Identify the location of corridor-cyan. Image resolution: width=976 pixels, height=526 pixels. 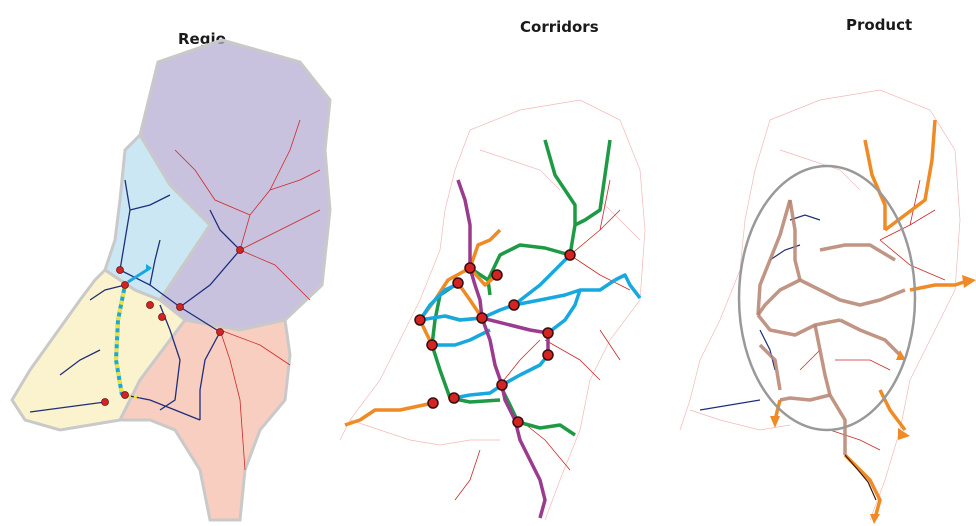
(530, 326).